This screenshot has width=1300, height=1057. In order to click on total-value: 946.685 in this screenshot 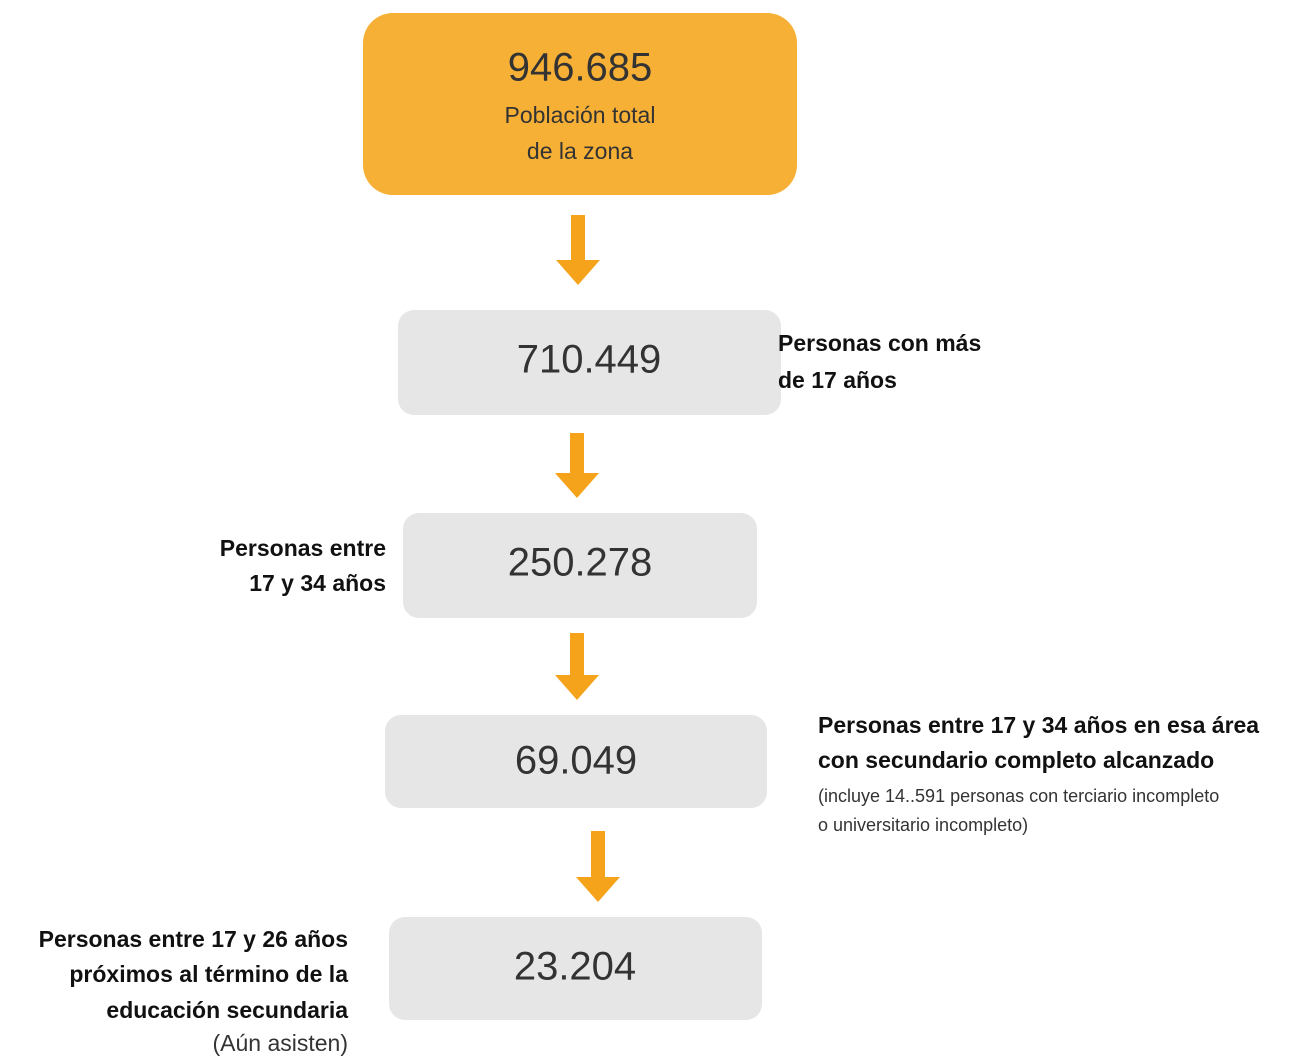, I will do `click(580, 68)`.